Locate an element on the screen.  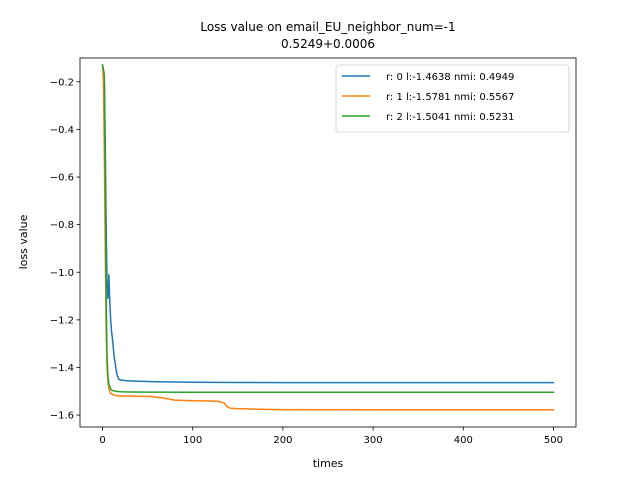
y-tick-label: −1.6 is located at coordinates (62, 416).